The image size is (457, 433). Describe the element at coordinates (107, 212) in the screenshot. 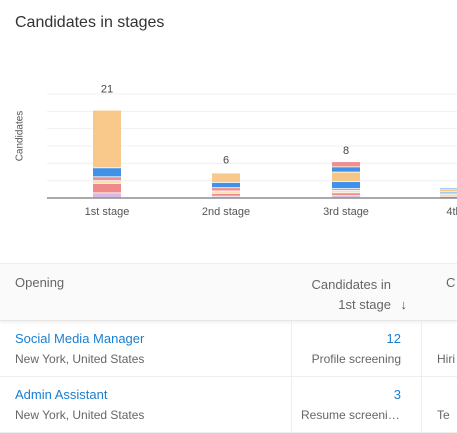

I see `x-tick-label: 1st stage` at that location.